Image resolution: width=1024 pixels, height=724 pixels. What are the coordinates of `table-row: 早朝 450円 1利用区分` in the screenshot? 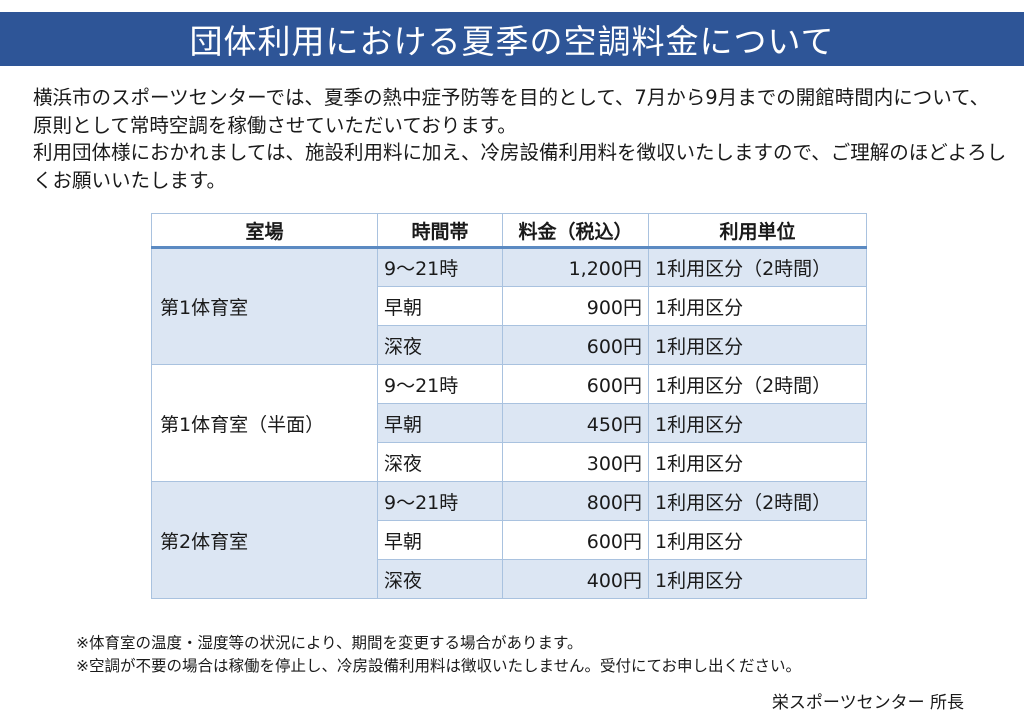 It's located at (509, 423).